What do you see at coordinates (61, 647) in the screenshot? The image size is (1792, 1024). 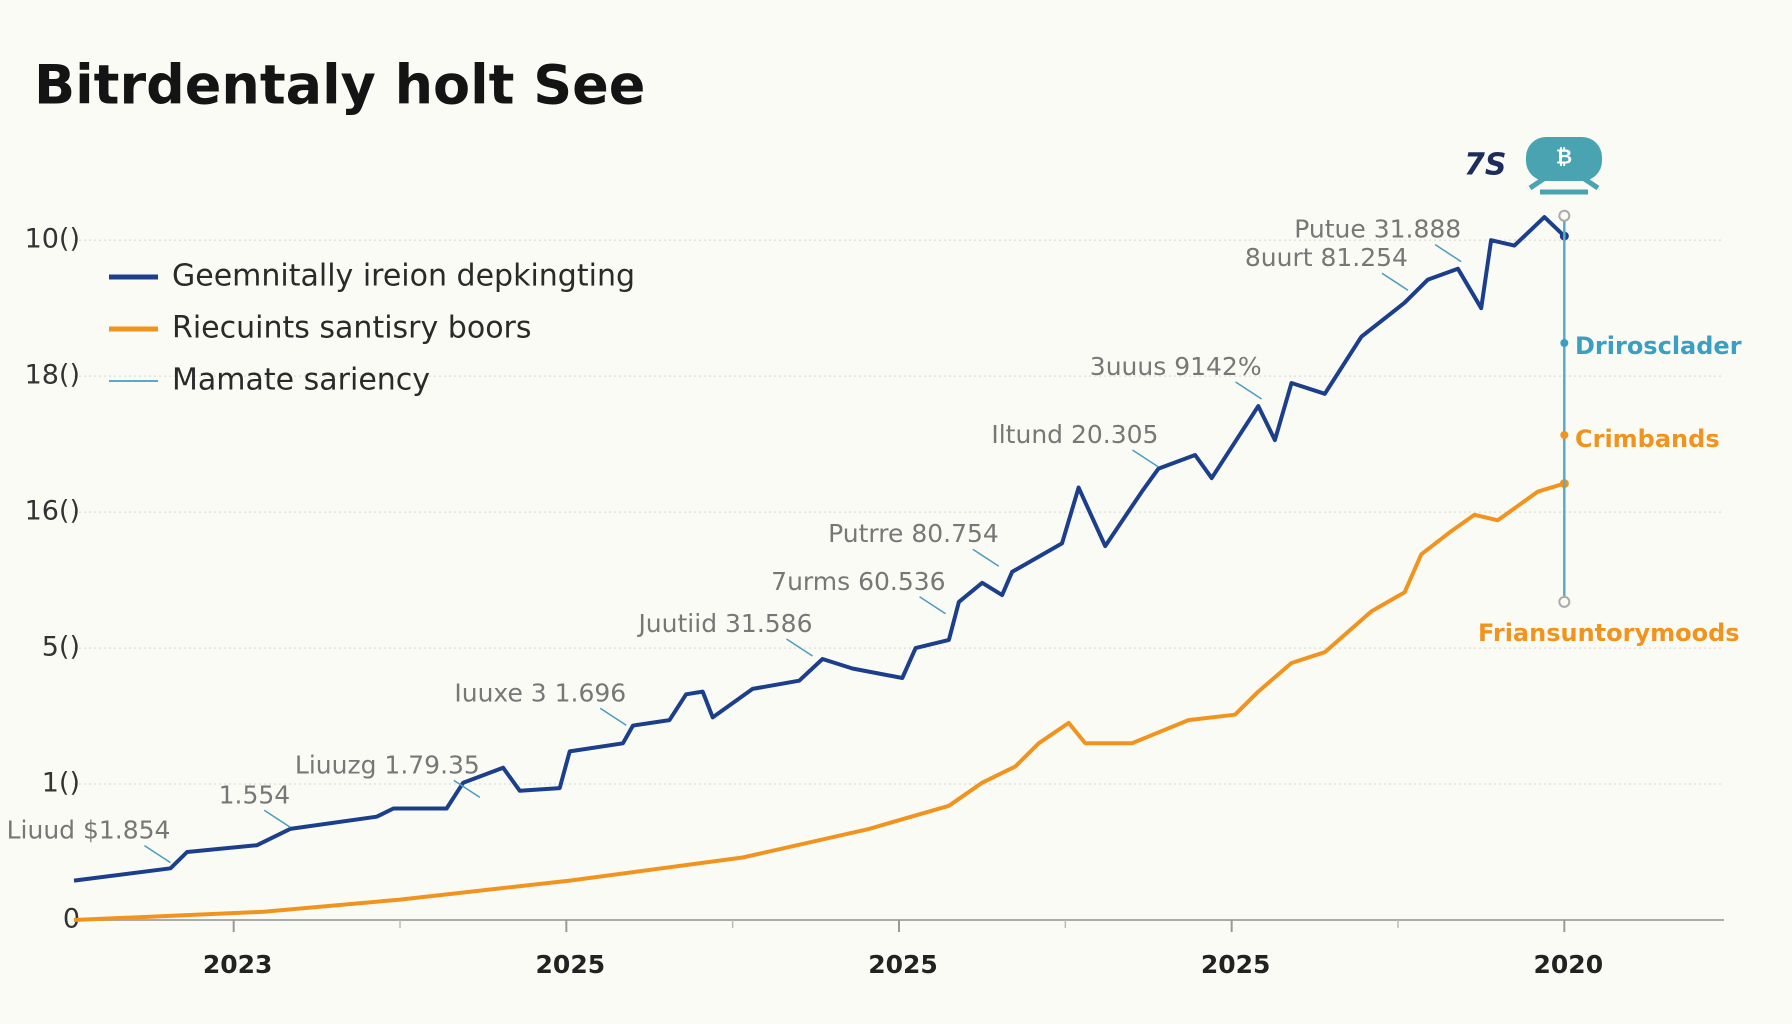 I see `y-tick-label: 5()` at bounding box center [61, 647].